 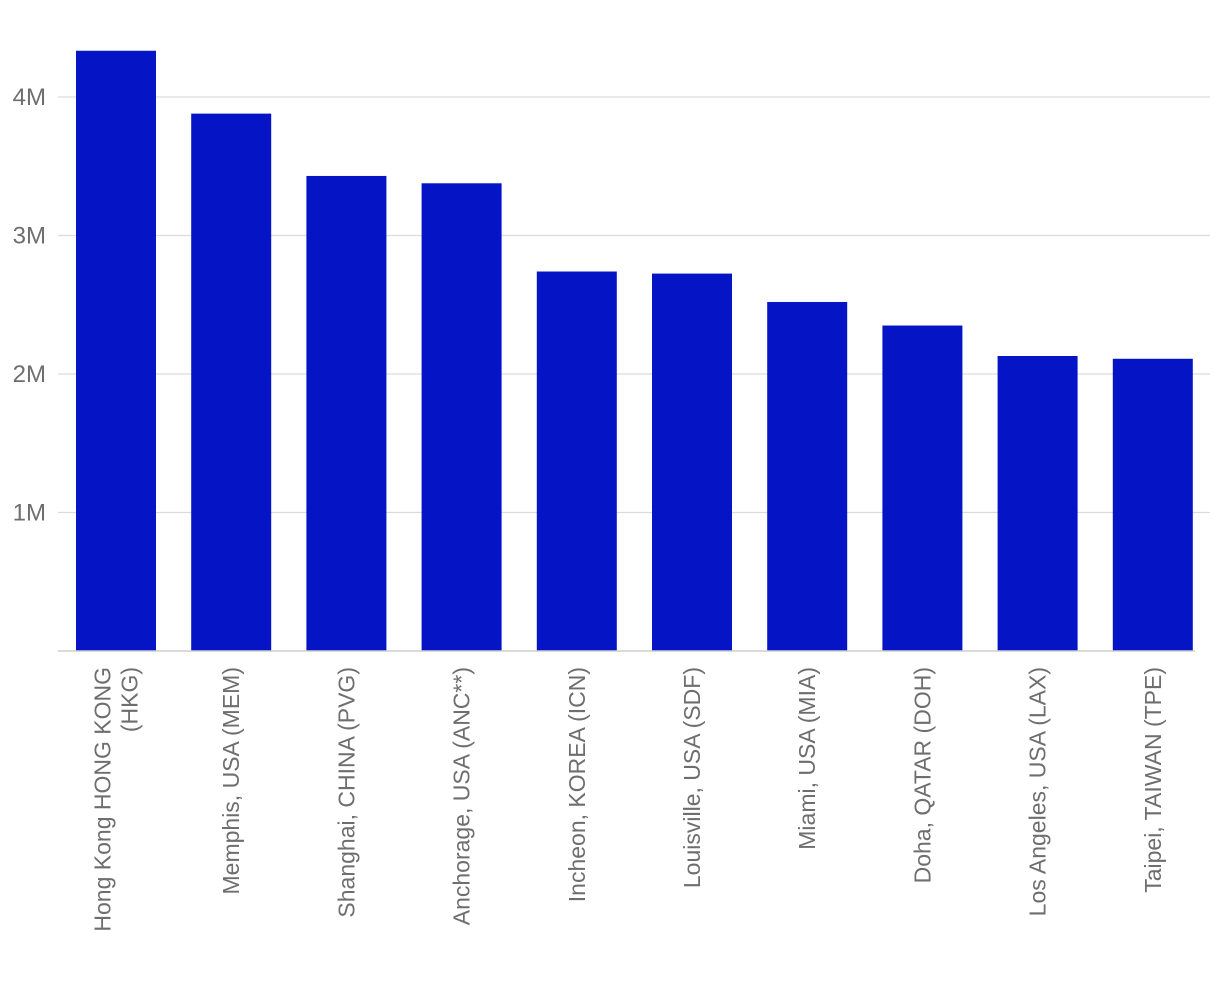 What do you see at coordinates (29, 374) in the screenshot?
I see `y-tick-label: 2M` at bounding box center [29, 374].